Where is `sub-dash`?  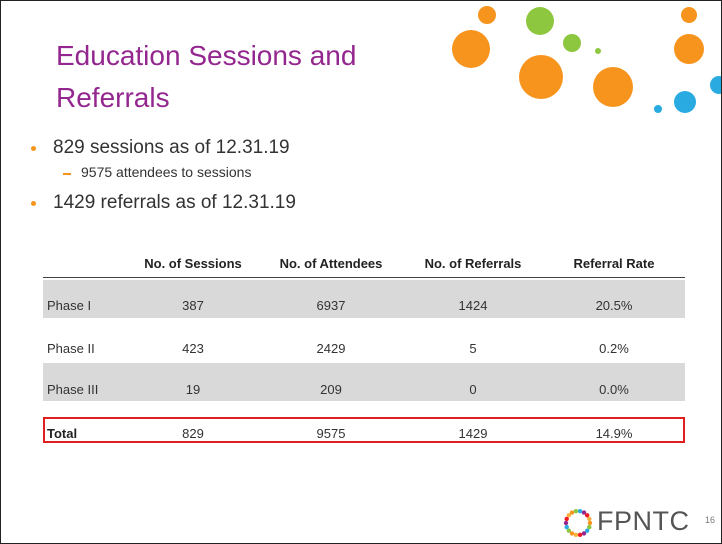 sub-dash is located at coordinates (67, 174).